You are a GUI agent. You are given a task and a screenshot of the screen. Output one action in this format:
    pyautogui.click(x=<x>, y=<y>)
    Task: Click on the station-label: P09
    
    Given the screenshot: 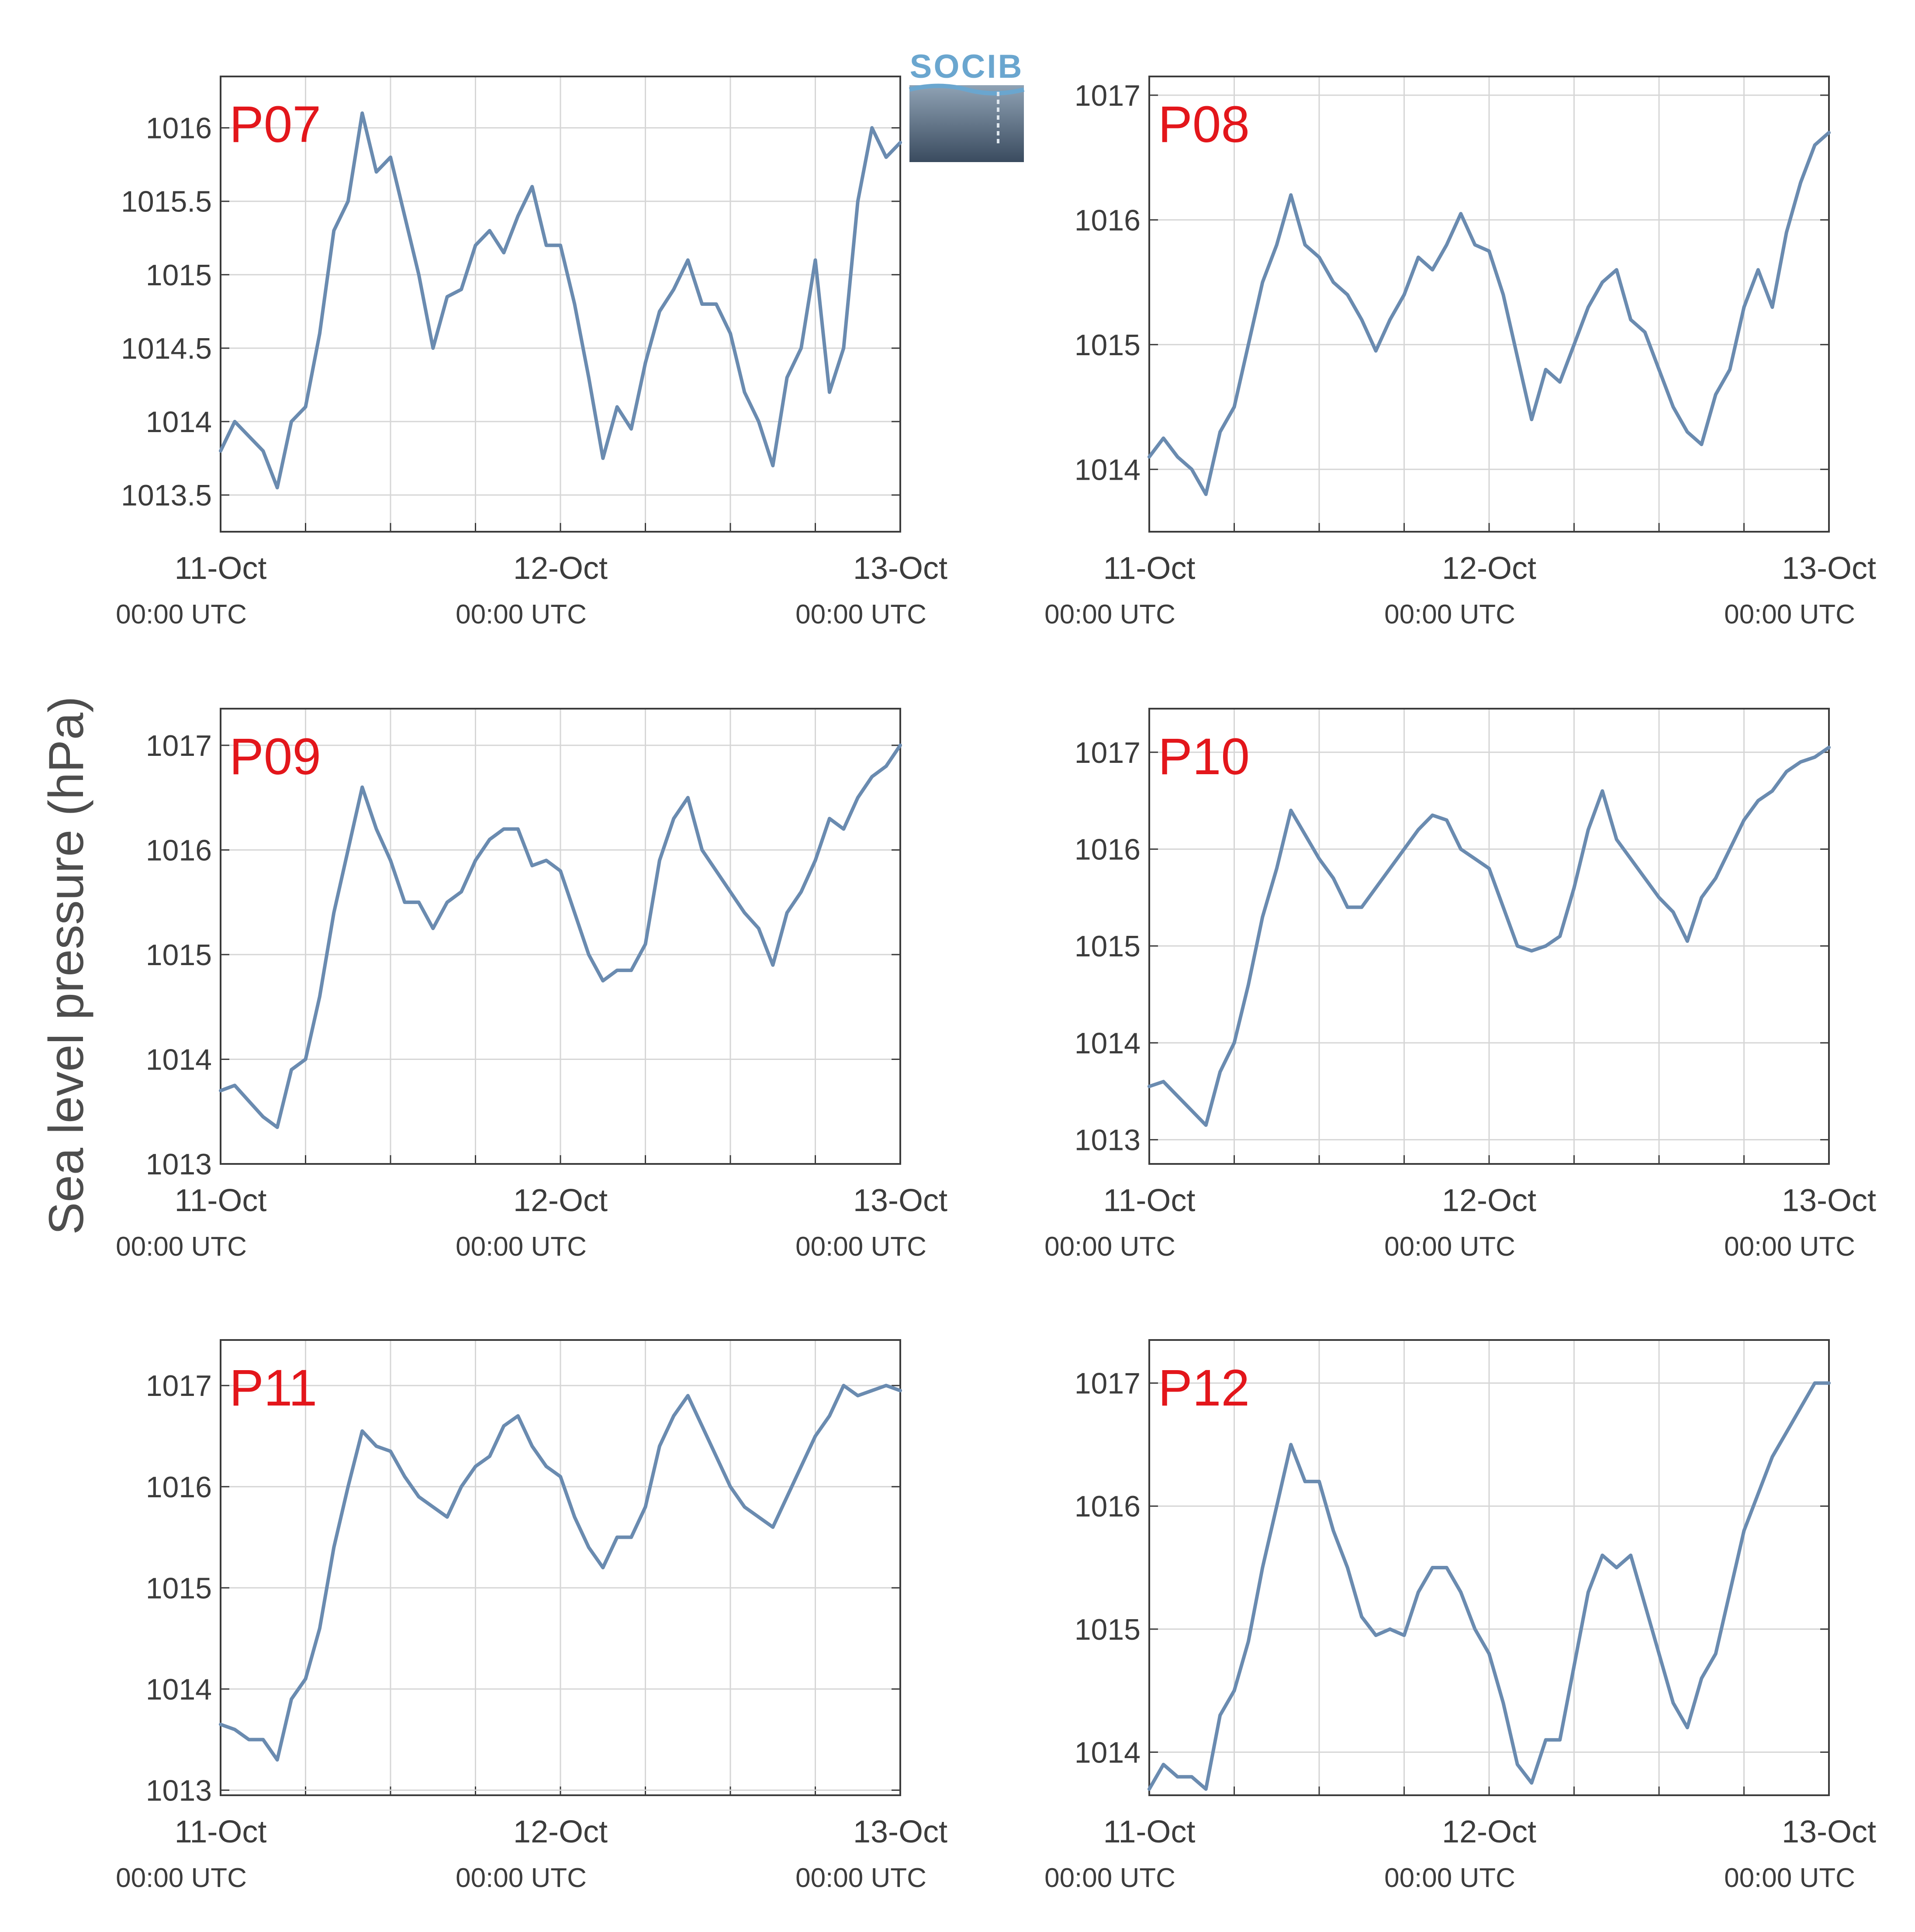 What is the action you would take?
    pyautogui.click(x=275, y=757)
    